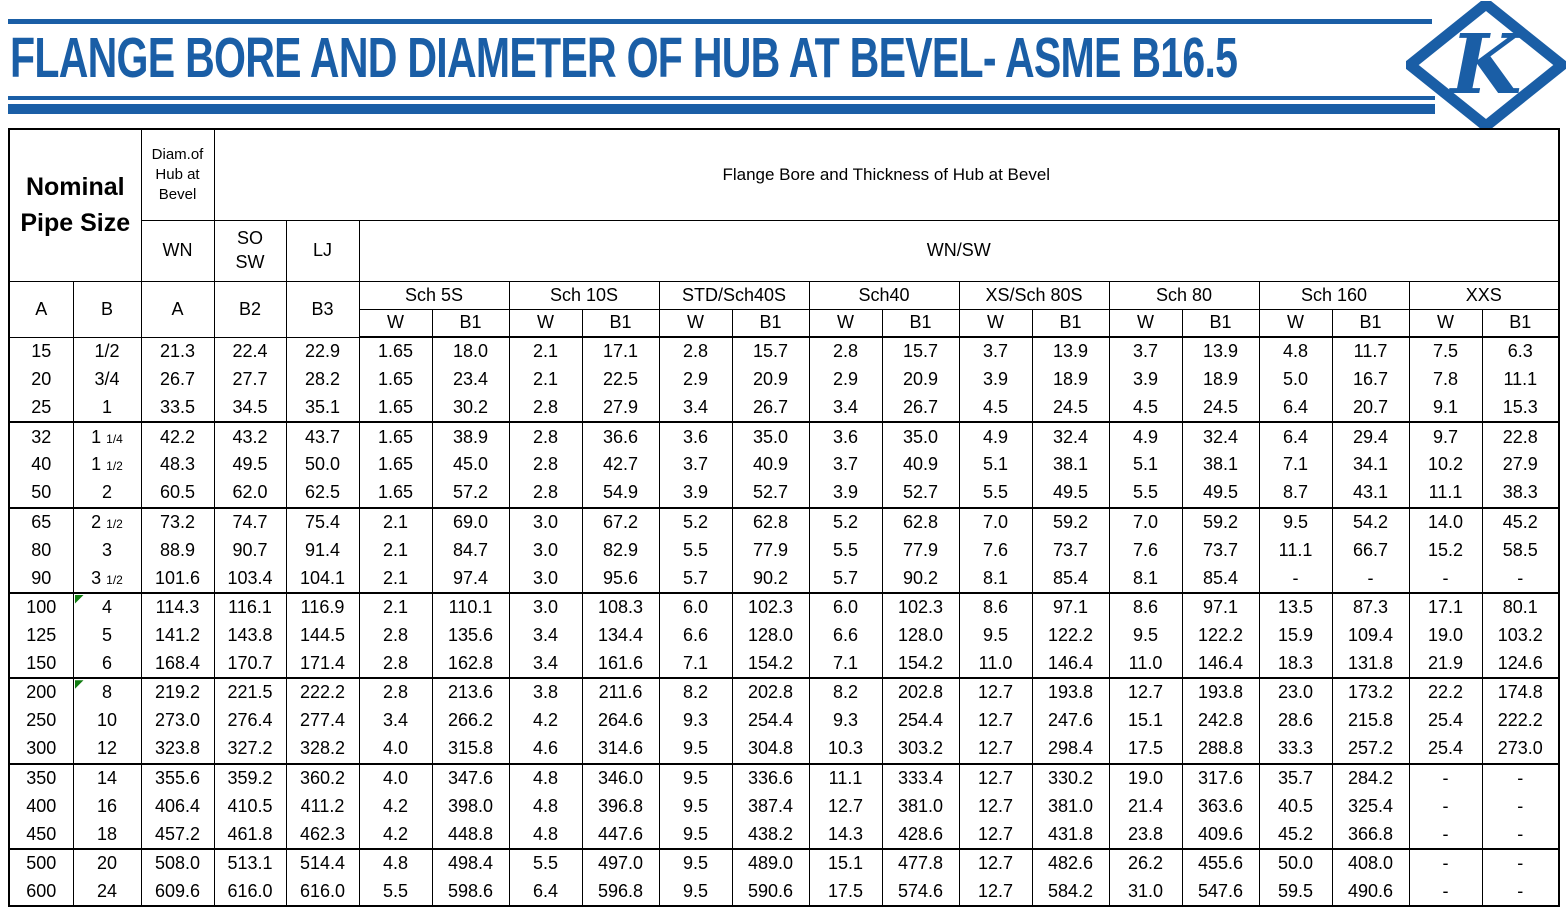  Describe the element at coordinates (1370, 891) in the screenshot. I see `cell-value: 490.6` at that location.